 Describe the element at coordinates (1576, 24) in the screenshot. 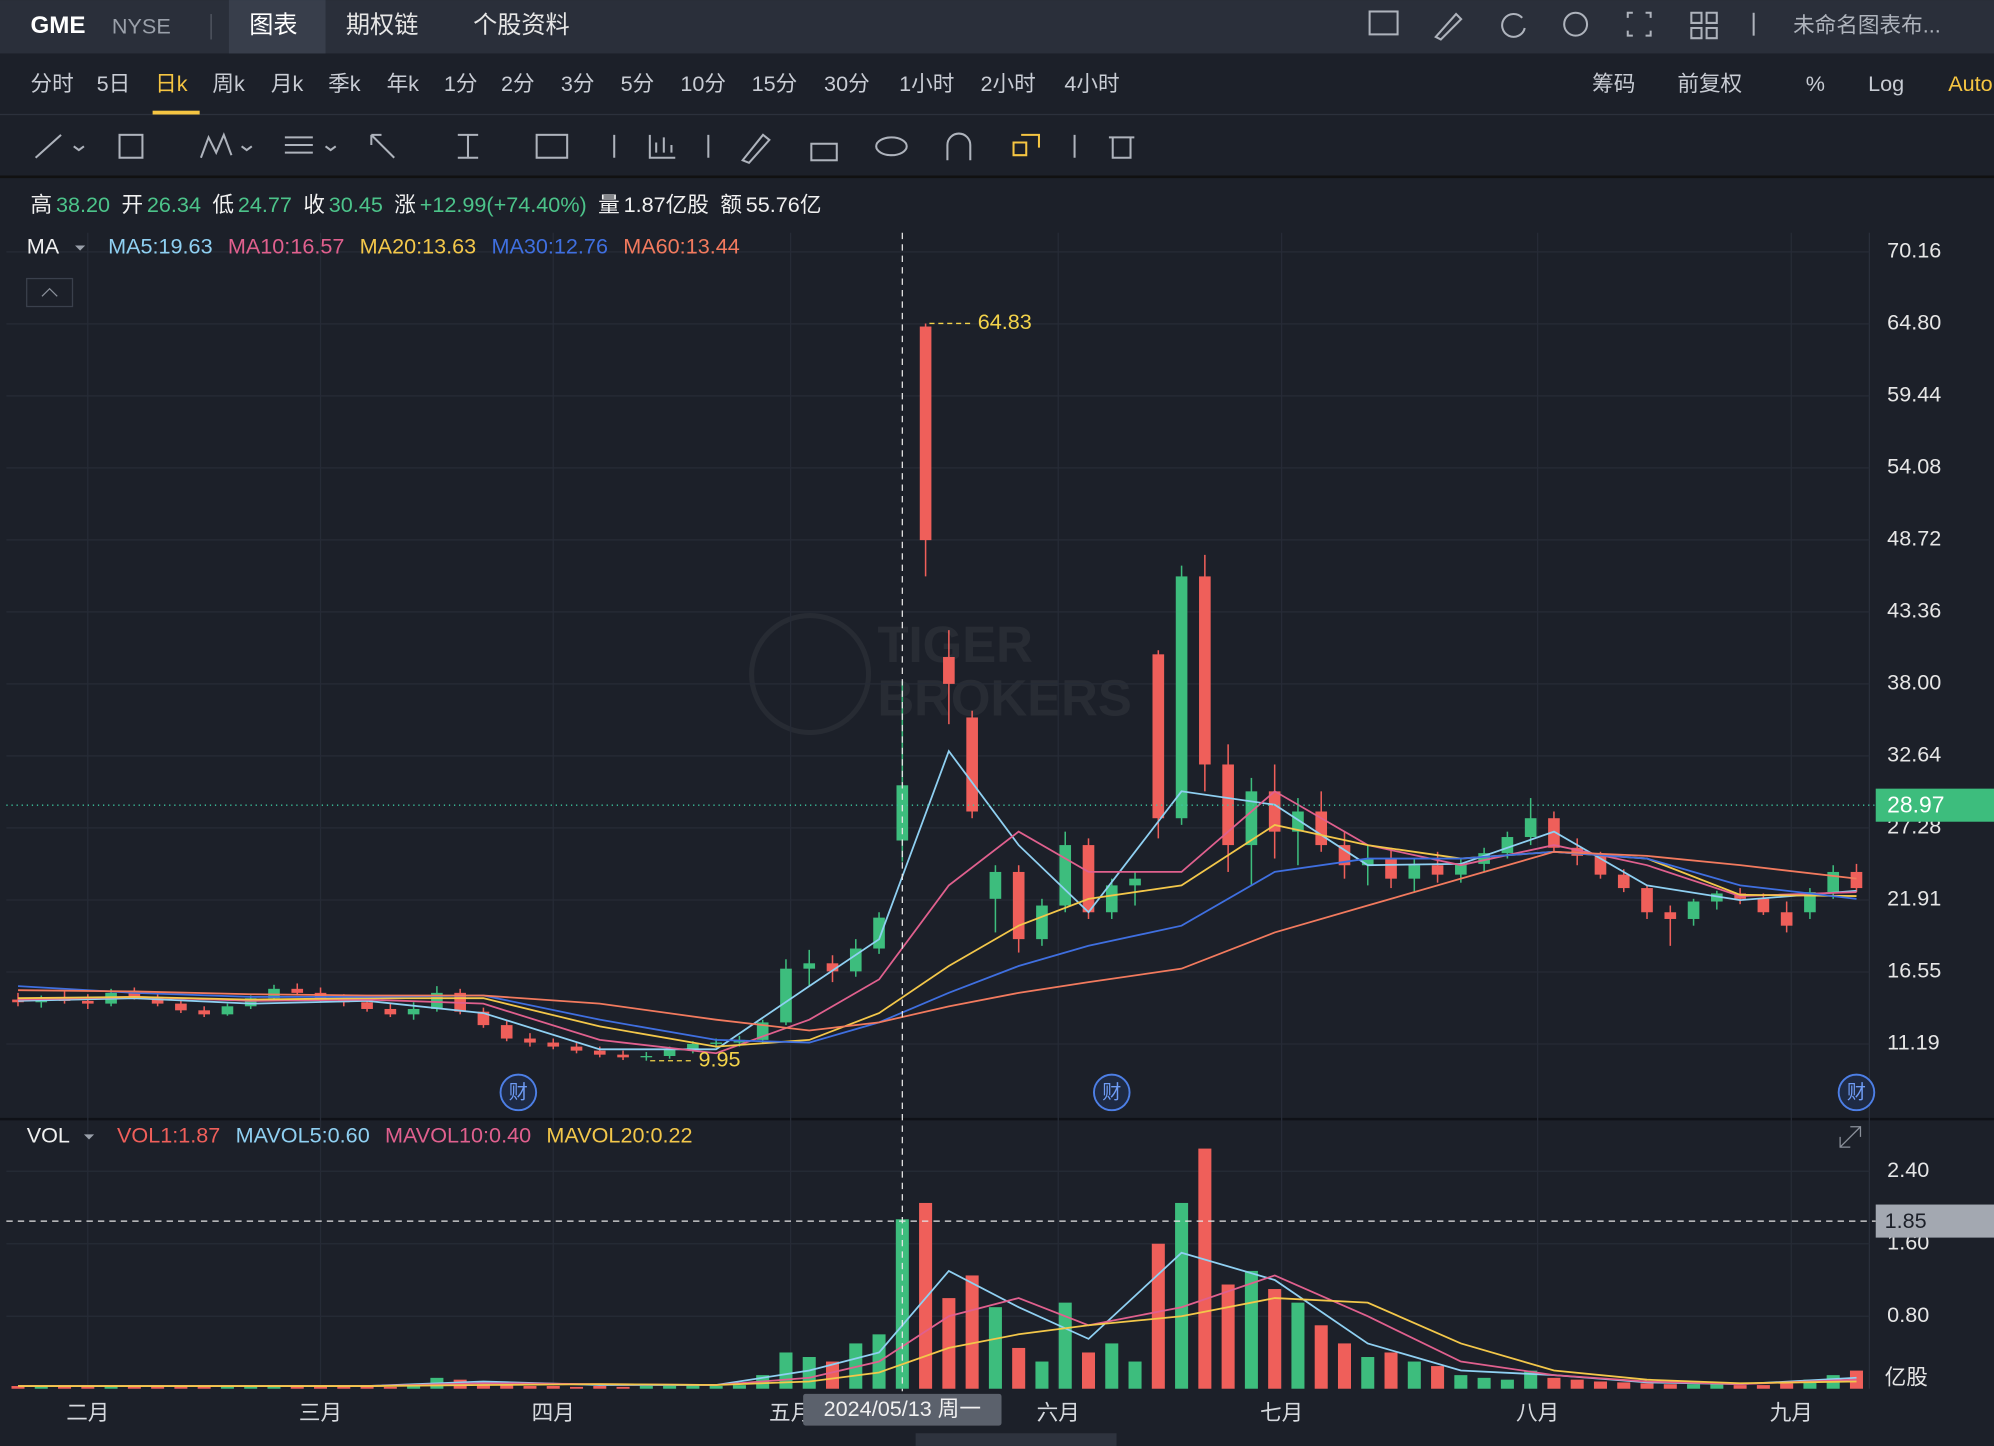

I see `icon-settings` at that location.